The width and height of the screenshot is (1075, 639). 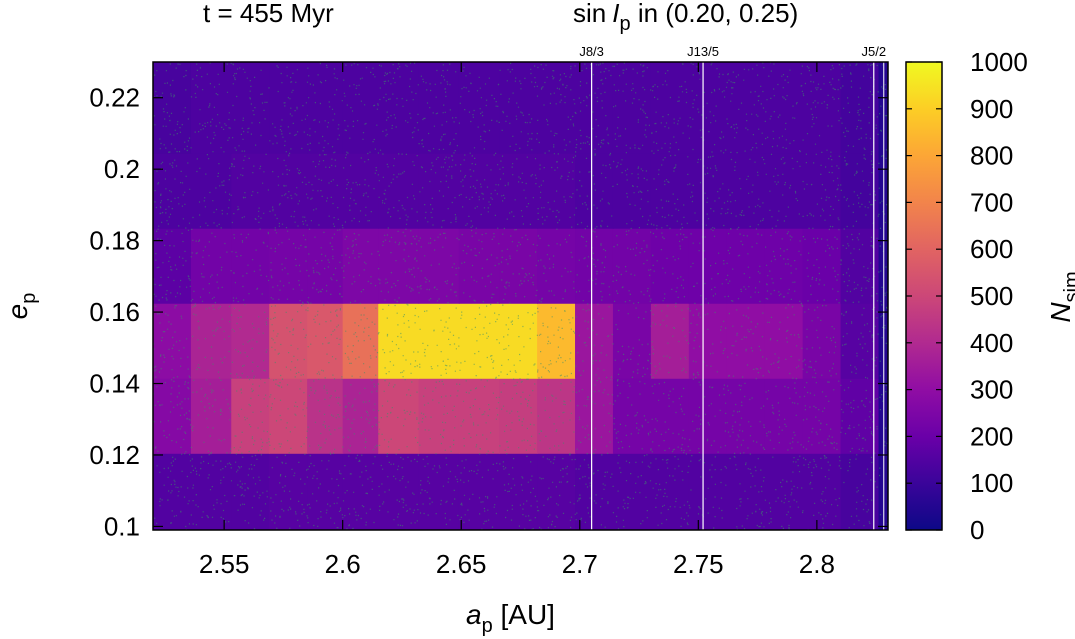 I want to click on colorbar-tick-label: 300, so click(x=991, y=390).